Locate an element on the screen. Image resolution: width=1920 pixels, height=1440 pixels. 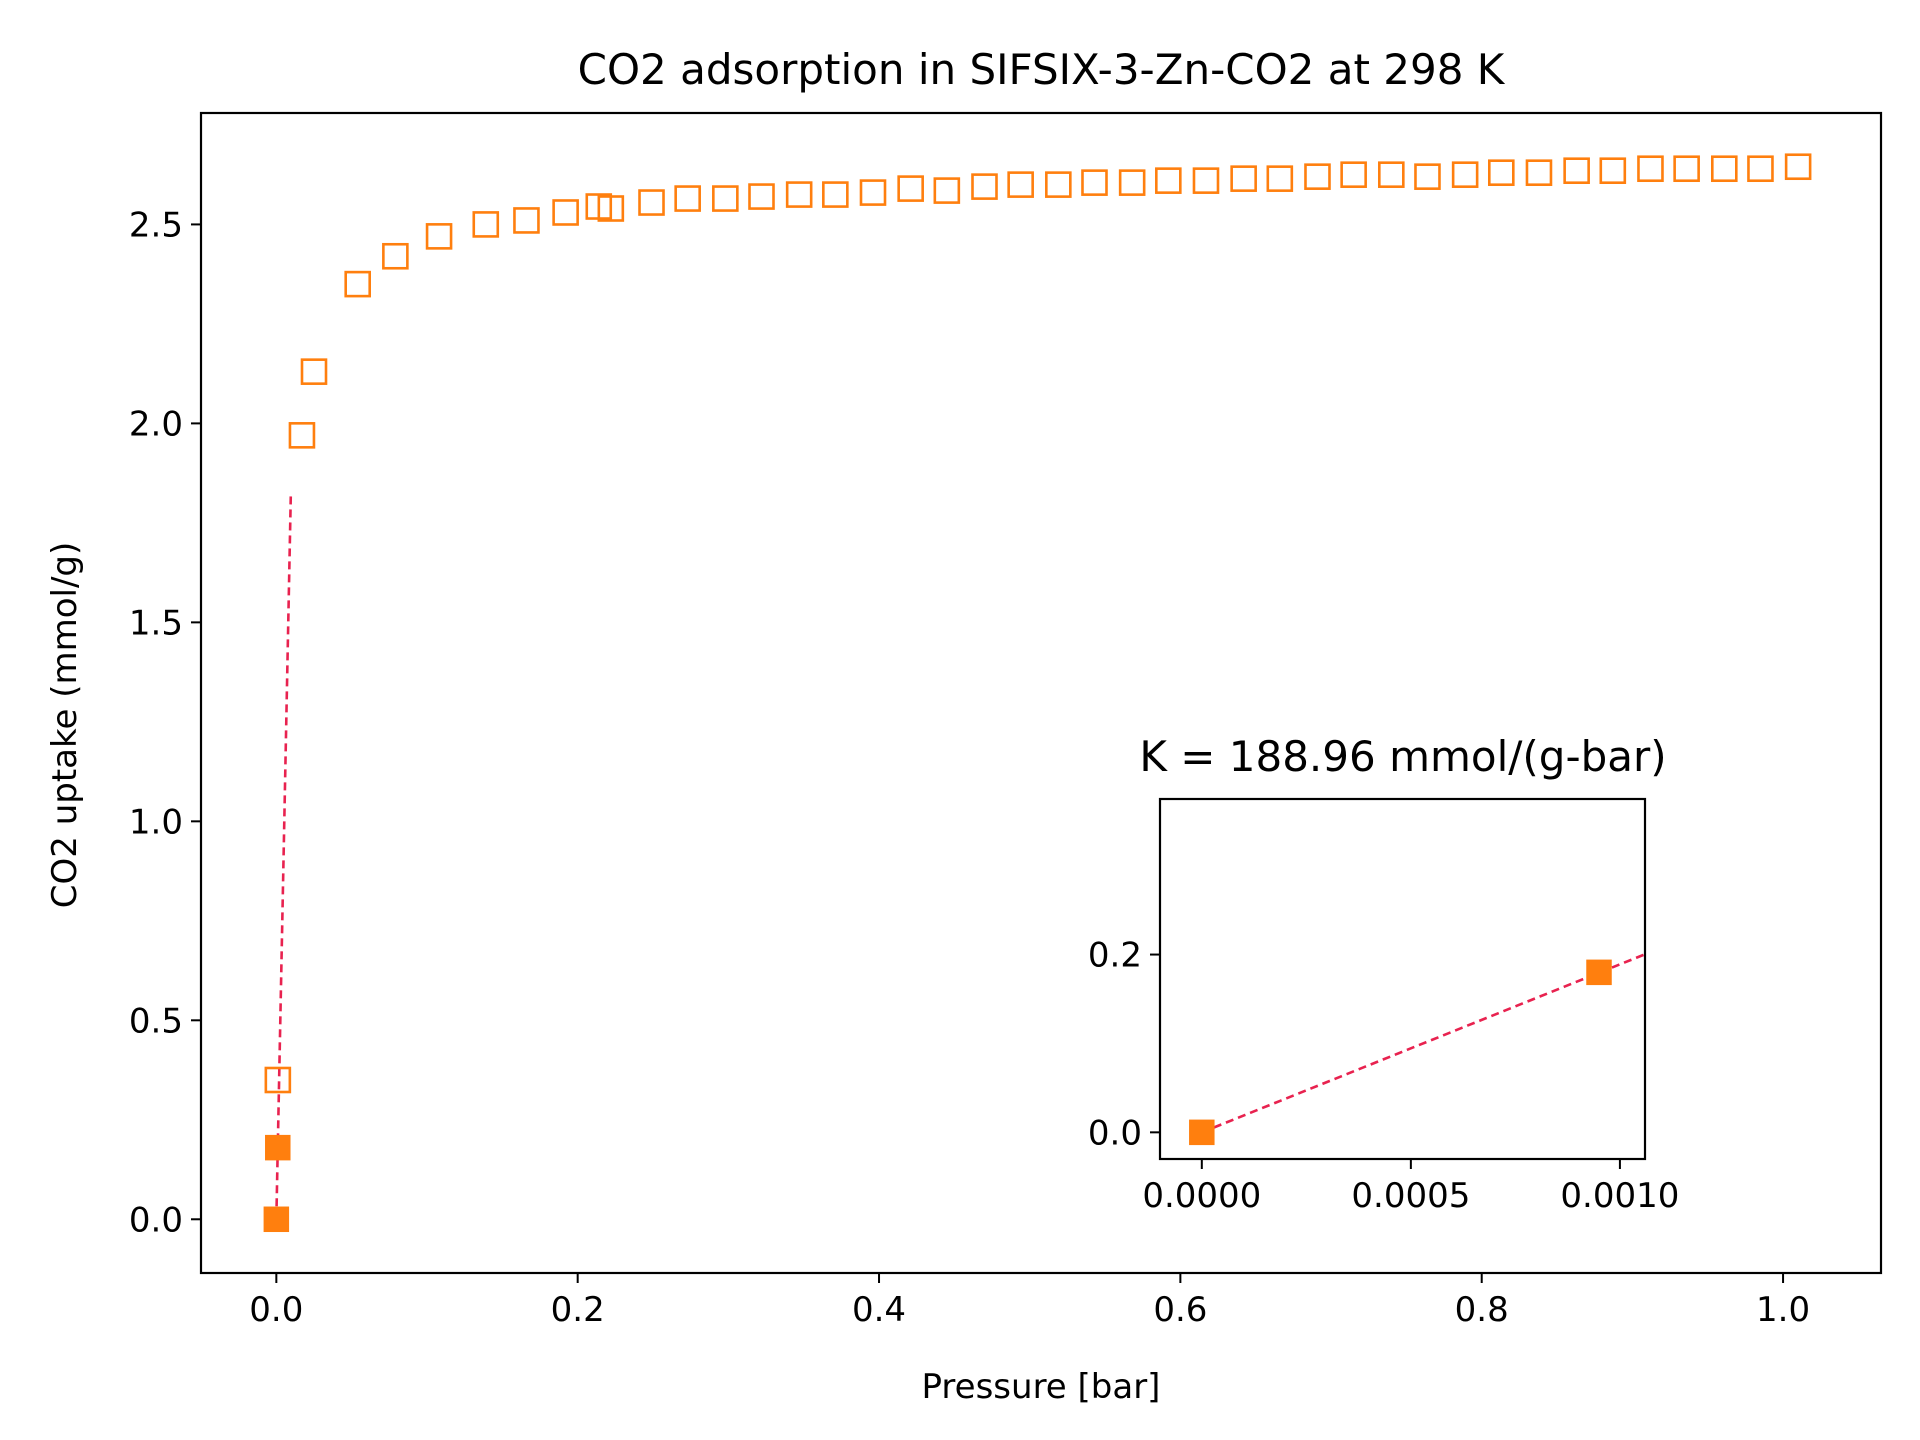
inset-y-tick-label: 0.0 is located at coordinates (1115, 1133).